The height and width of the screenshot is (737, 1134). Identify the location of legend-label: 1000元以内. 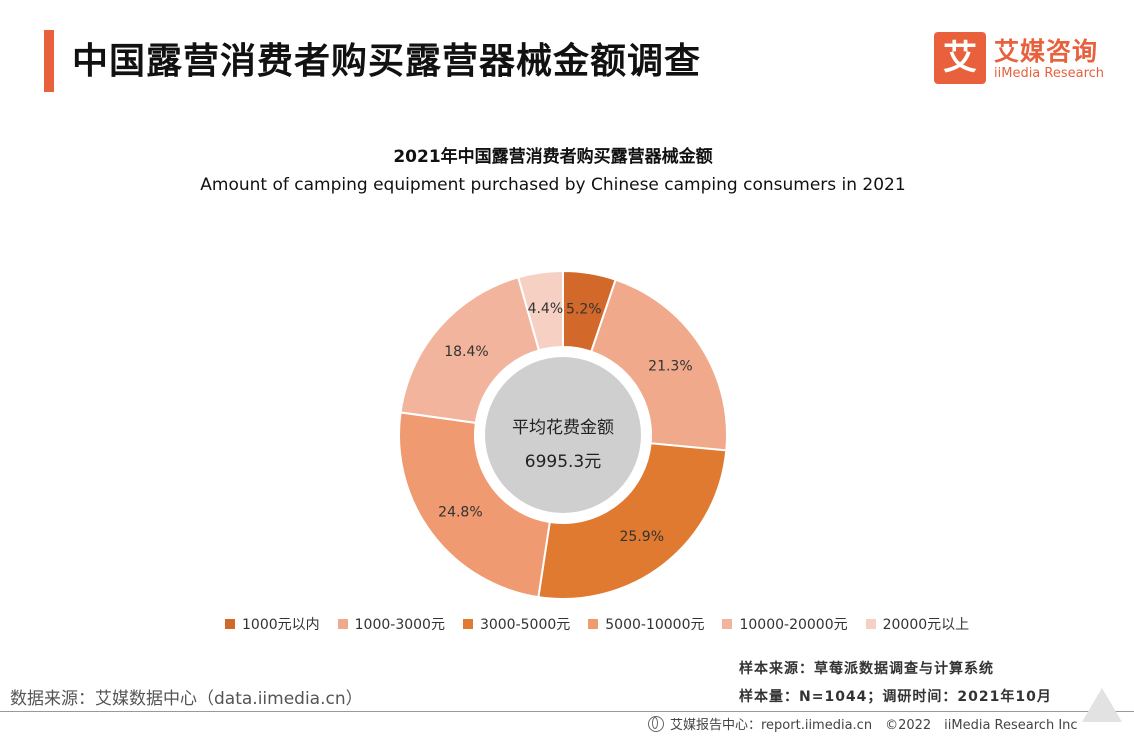
(281, 625).